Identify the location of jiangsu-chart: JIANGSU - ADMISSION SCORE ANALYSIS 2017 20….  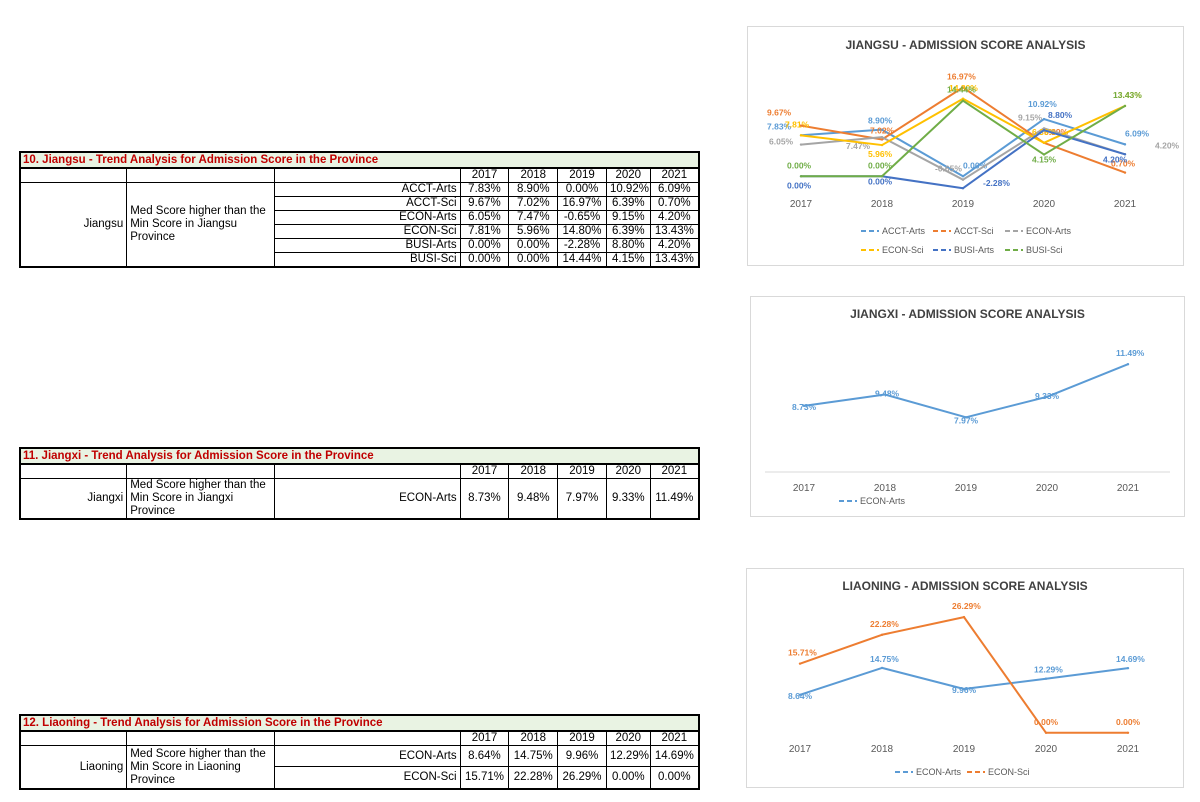
(965, 146).